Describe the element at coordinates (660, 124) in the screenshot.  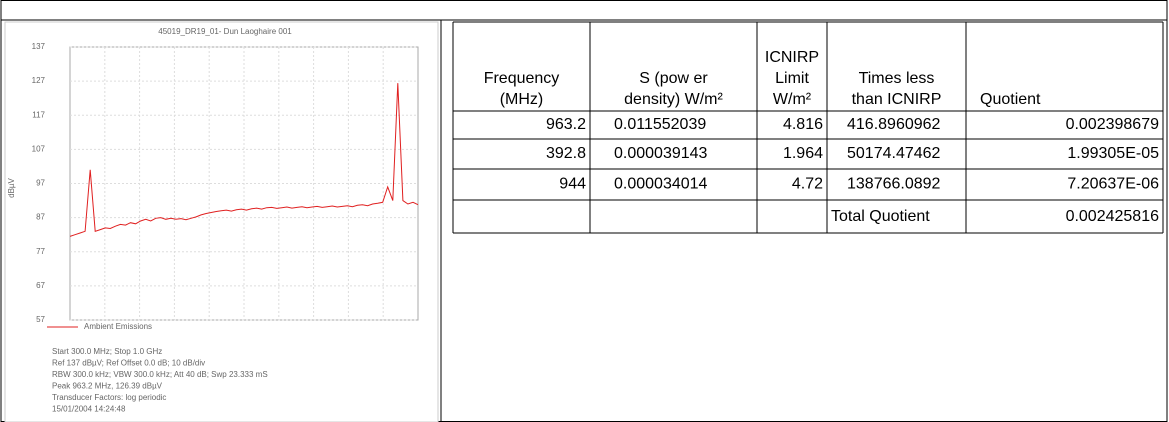
I see `cell: 0.011552039` at that location.